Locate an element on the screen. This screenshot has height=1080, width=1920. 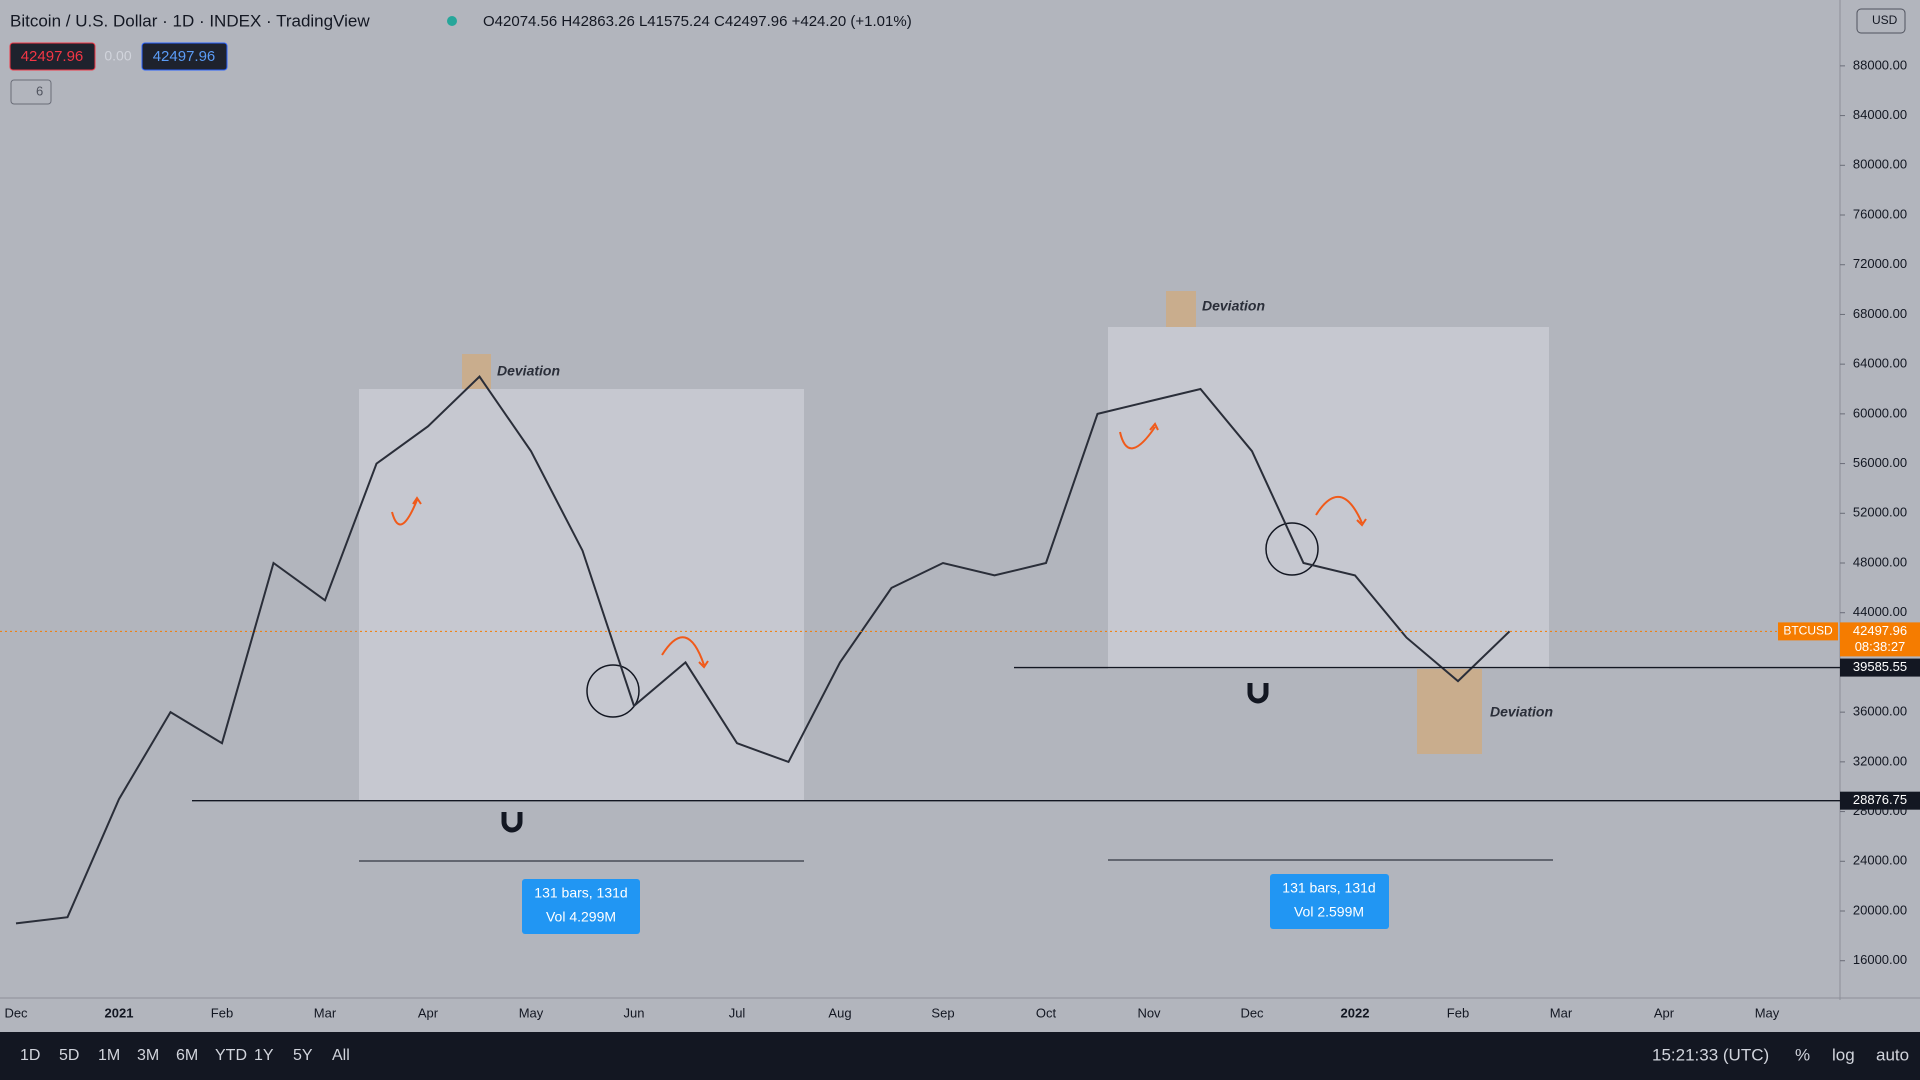
last-price-tag is located at coordinates (1880, 639).